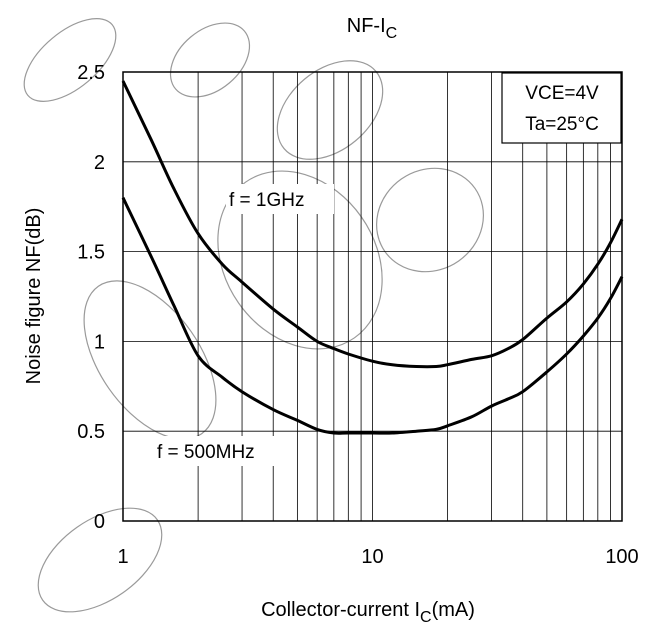  Describe the element at coordinates (562, 124) in the screenshot. I see `condition-ta: Ta=25°C` at that location.